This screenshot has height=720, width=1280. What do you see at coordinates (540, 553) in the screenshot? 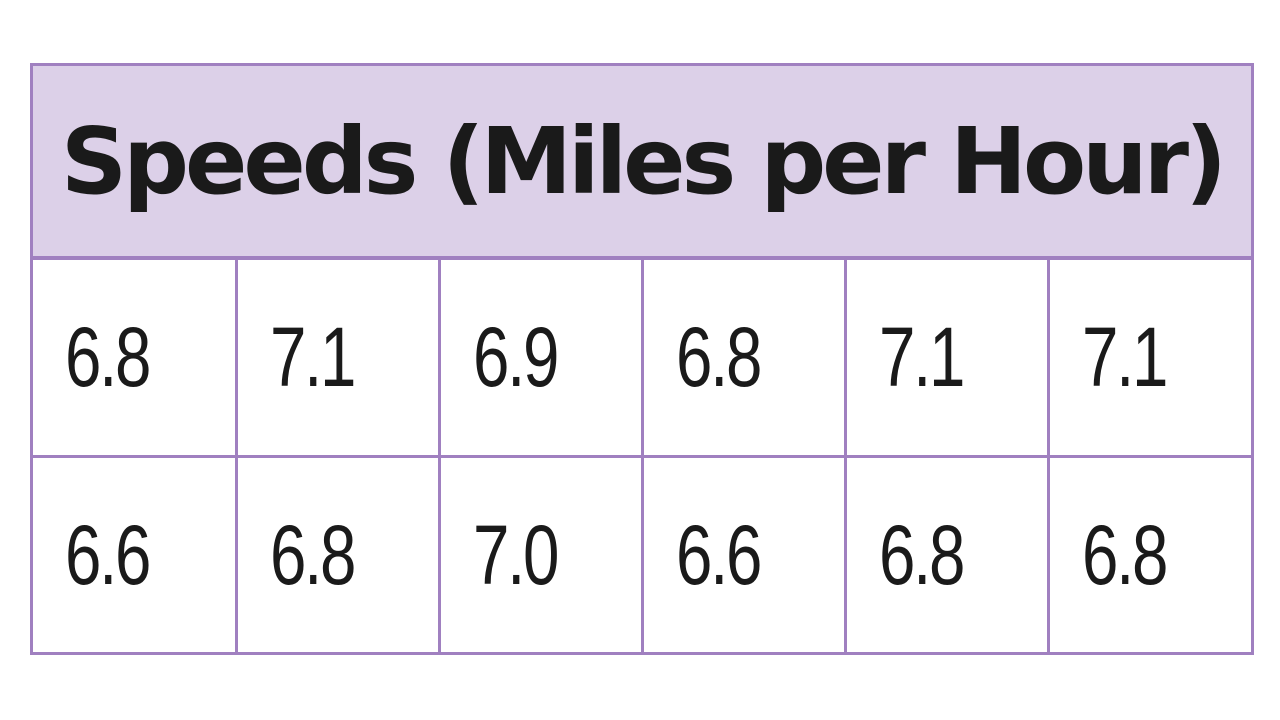
I see `table-cell: 7.0` at bounding box center [540, 553].